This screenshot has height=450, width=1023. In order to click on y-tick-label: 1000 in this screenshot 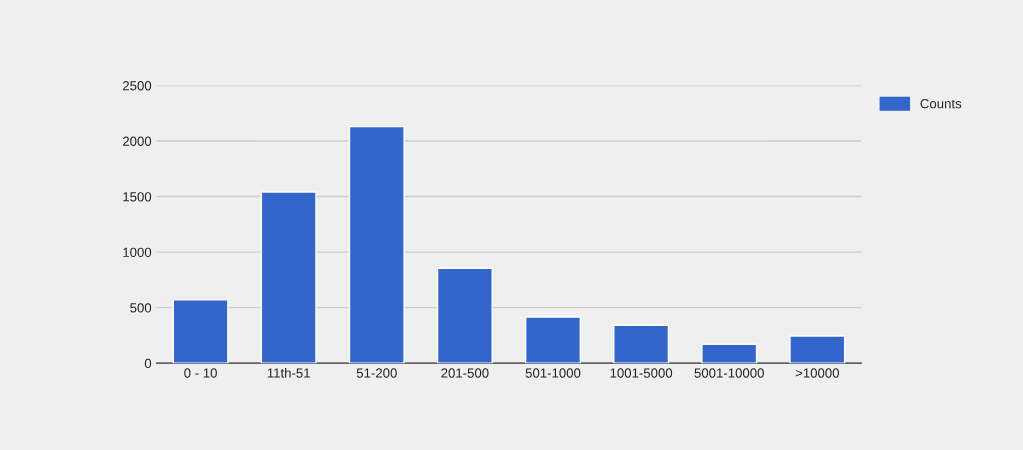, I will do `click(137, 252)`.